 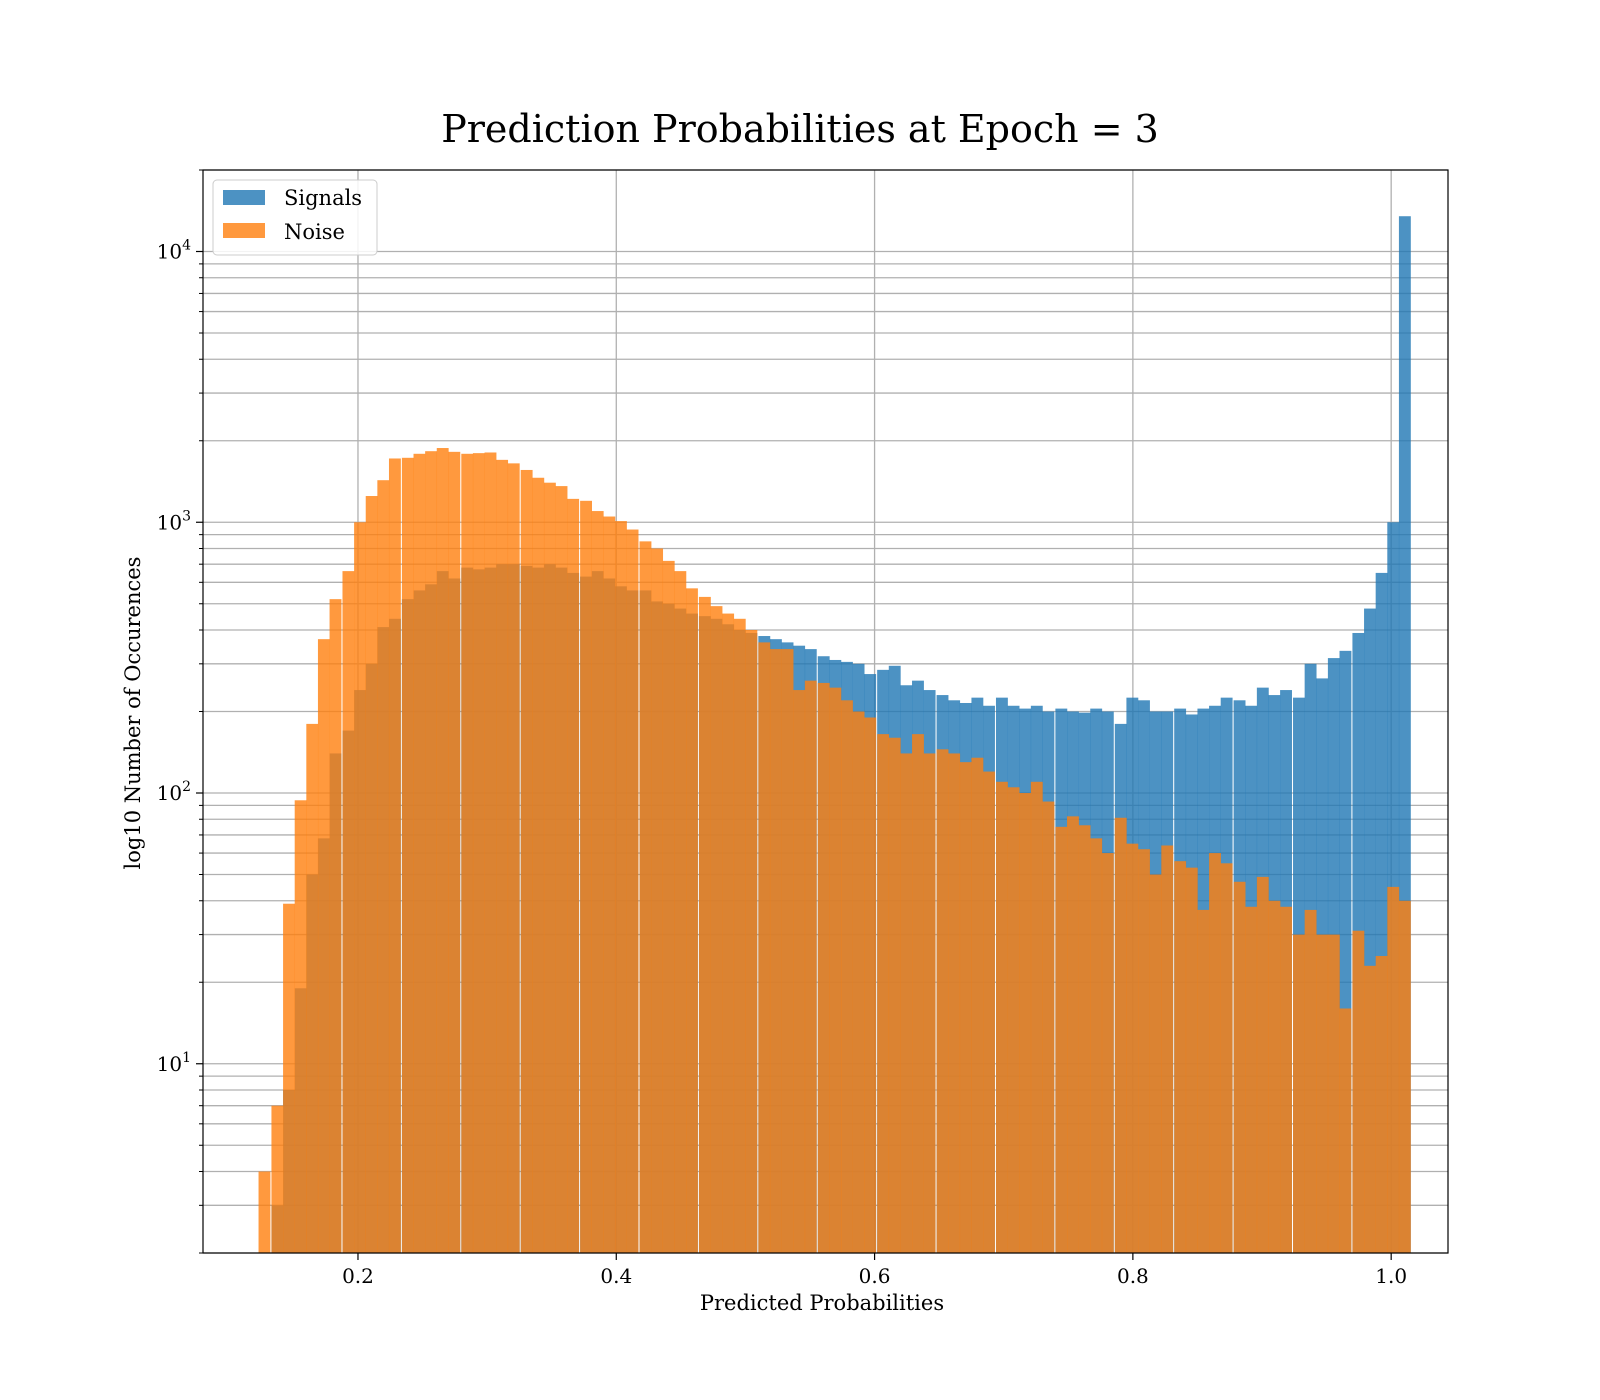 I want to click on x-tick-label: 0.6, so click(x=875, y=1276).